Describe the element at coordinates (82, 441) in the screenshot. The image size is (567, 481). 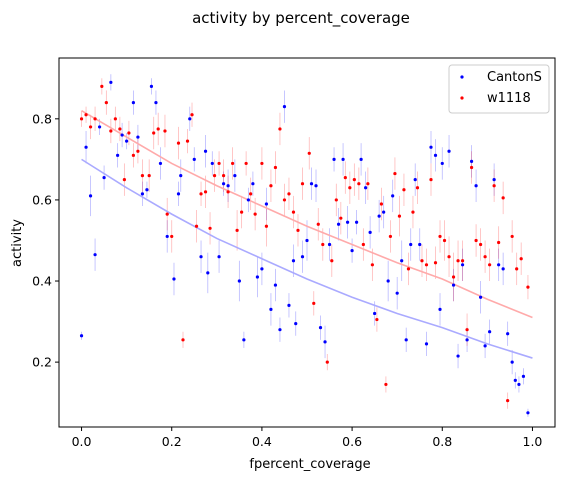
I see `x-tick-label-0: 0.0` at that location.